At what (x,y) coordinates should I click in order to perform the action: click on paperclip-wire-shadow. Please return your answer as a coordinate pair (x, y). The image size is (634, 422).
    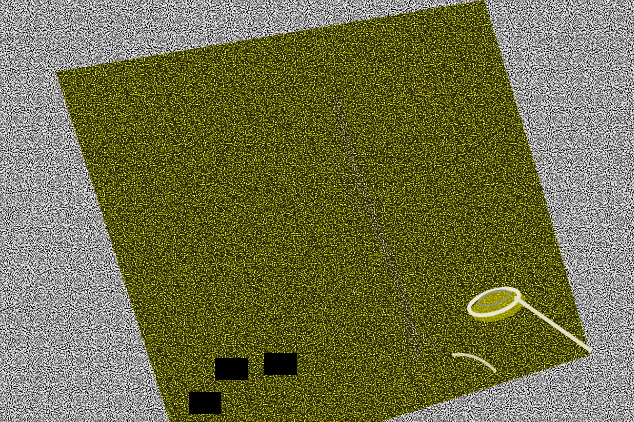
    Looking at the image, I should click on (474, 363).